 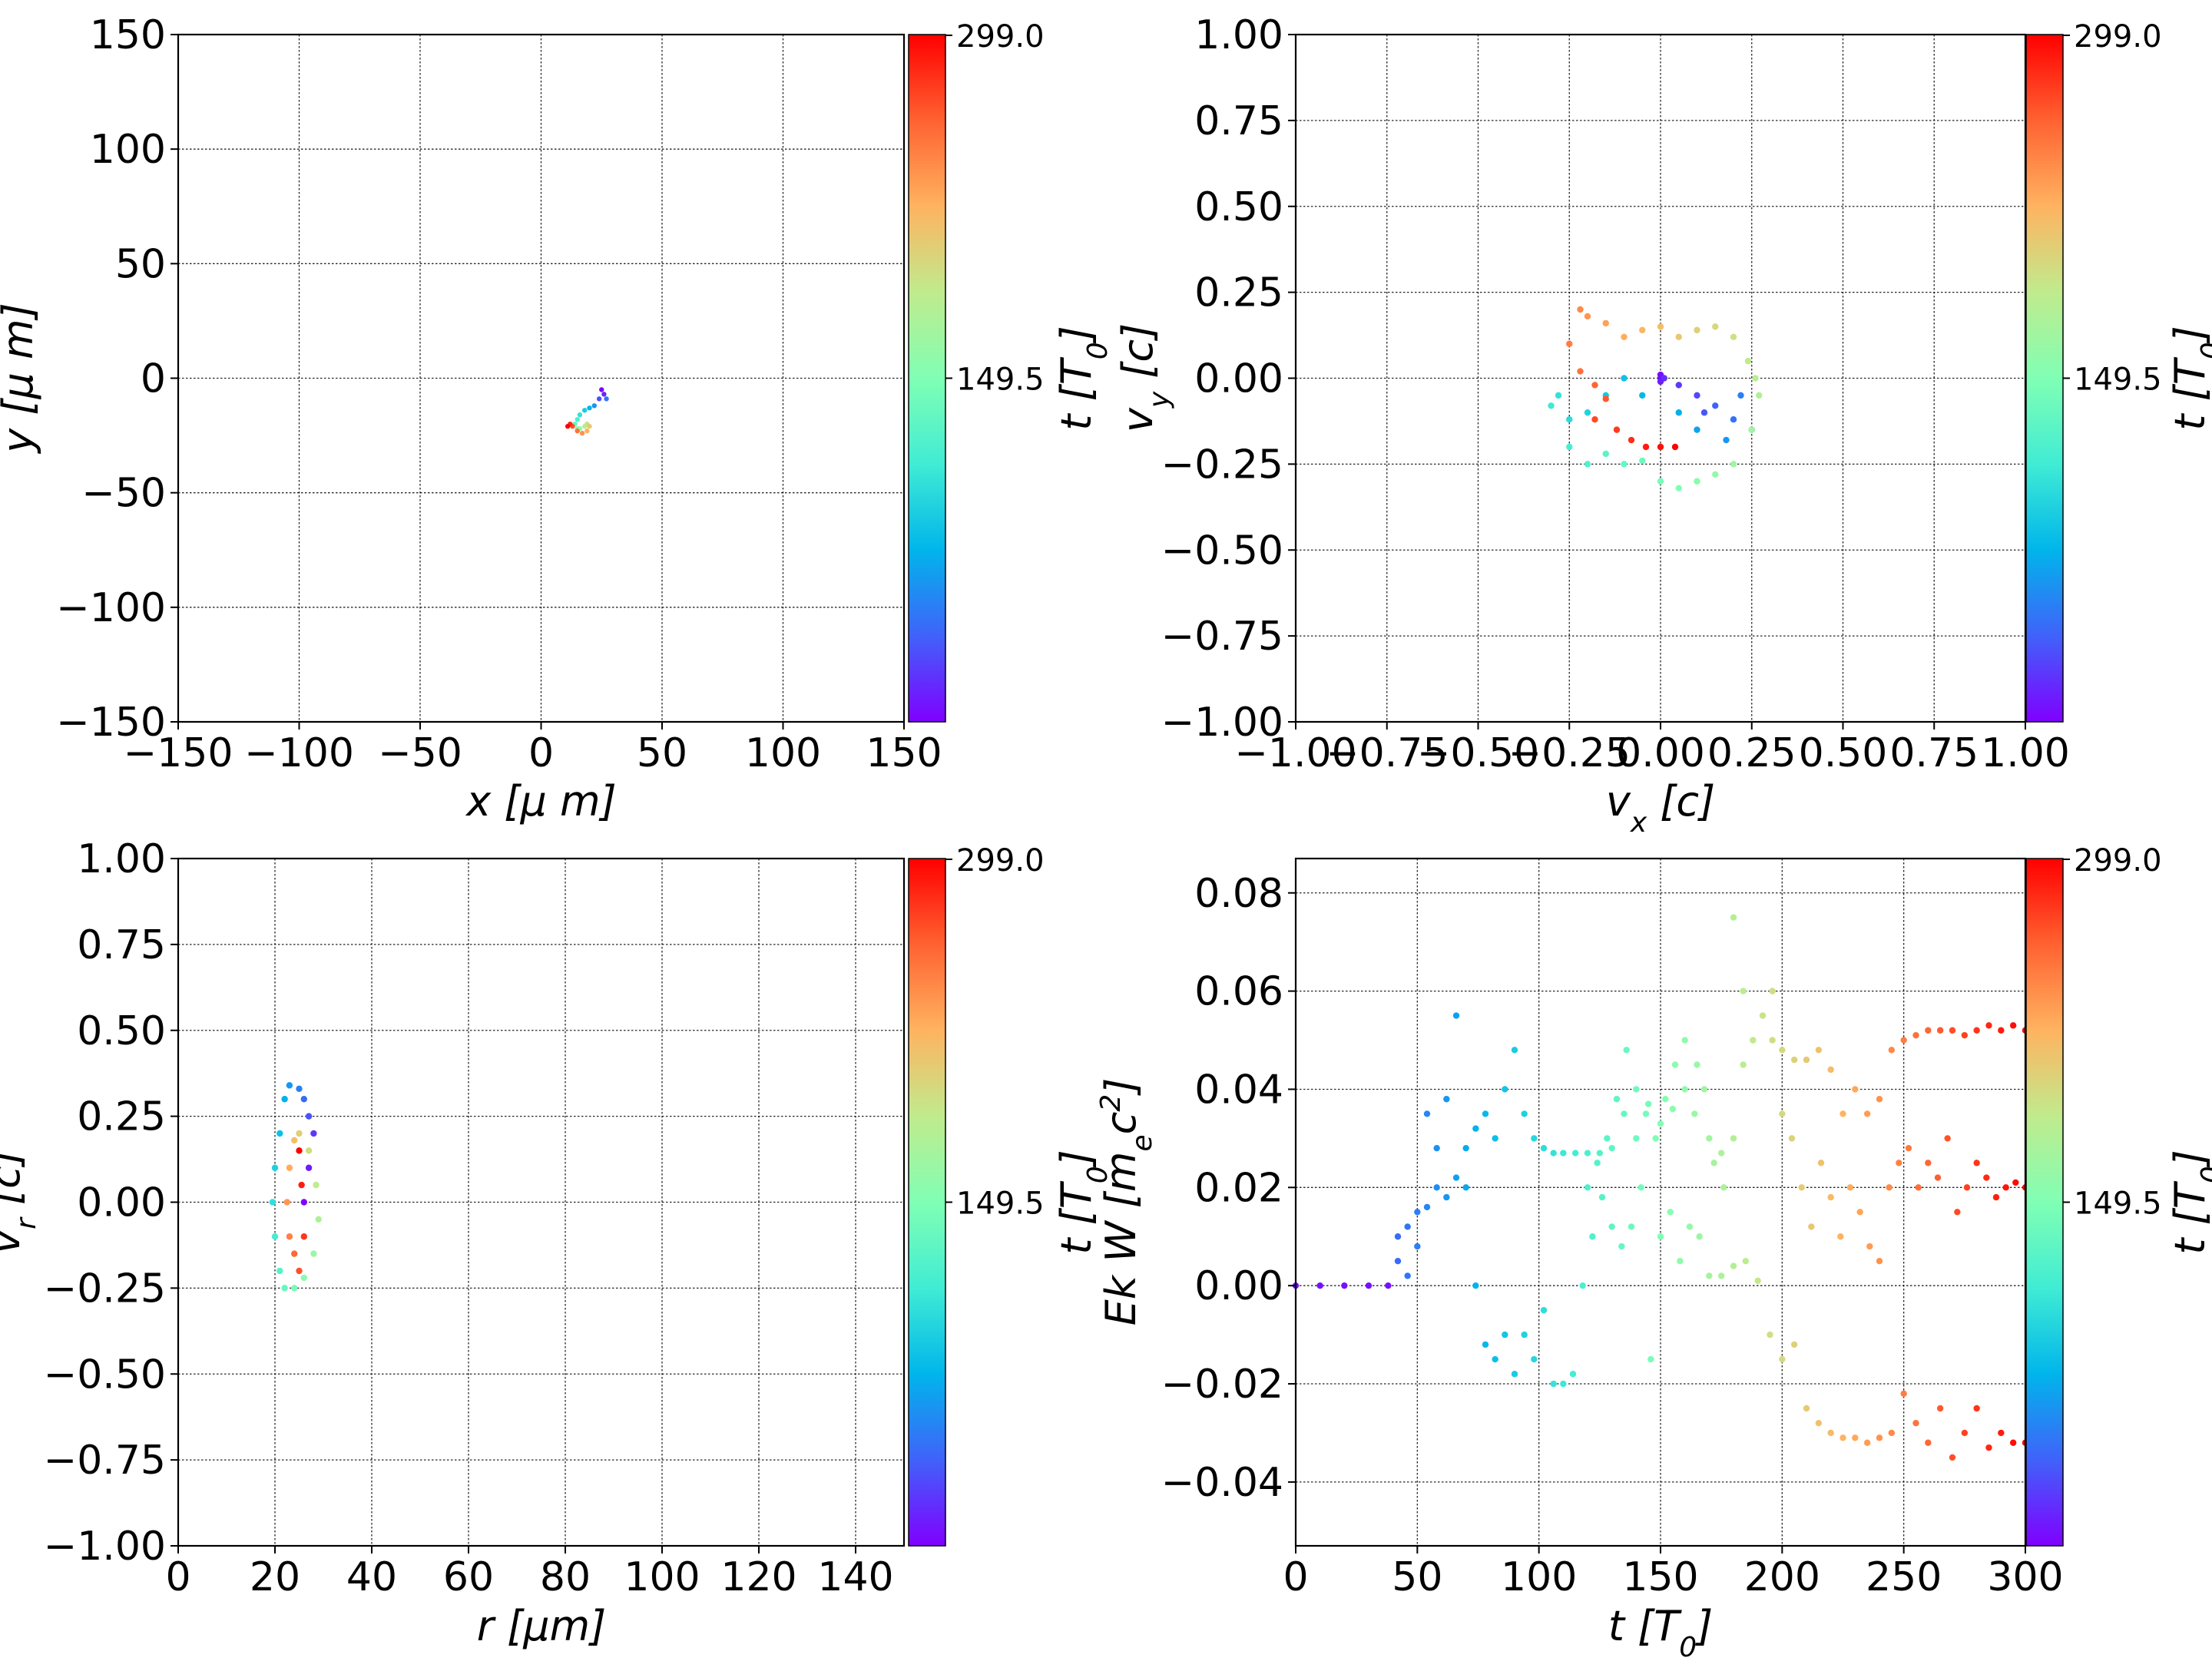 What do you see at coordinates (1238, 293) in the screenshot?
I see `y-tick-label: 0.25` at bounding box center [1238, 293].